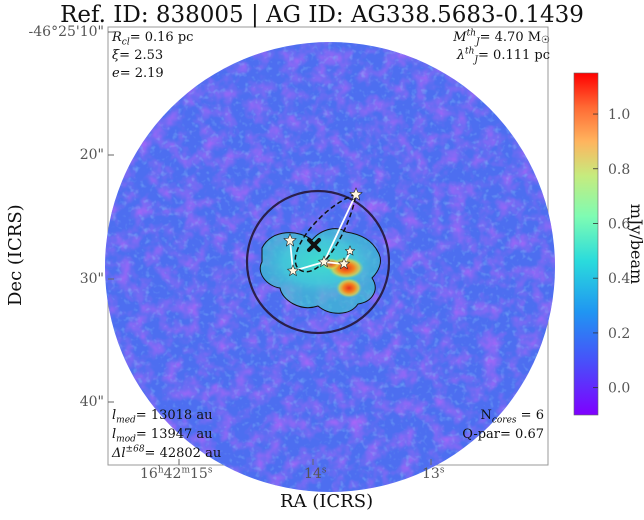  I want to click on annotation-delta-l: Δl±68= 42802 au, so click(167, 452).